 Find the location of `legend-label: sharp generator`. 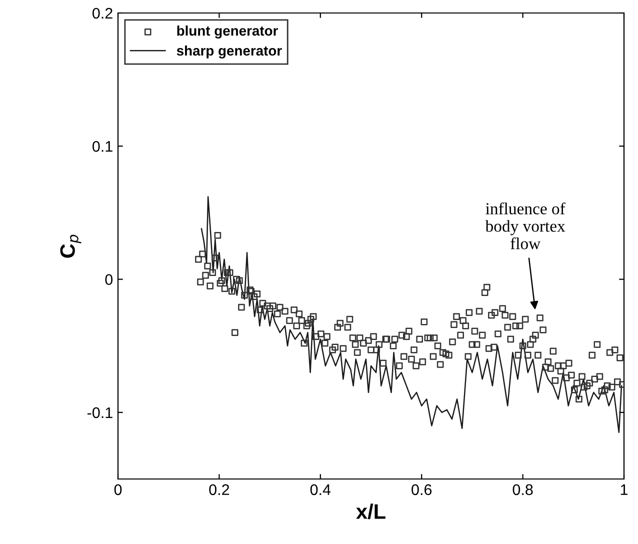

legend-label: sharp generator is located at coordinates (229, 51).